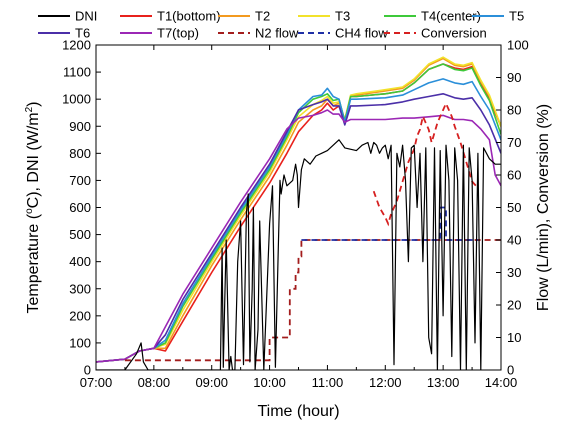 The image size is (568, 436). Describe the element at coordinates (67, 16) in the screenshot. I see `legend-item-dni: DNI` at that location.